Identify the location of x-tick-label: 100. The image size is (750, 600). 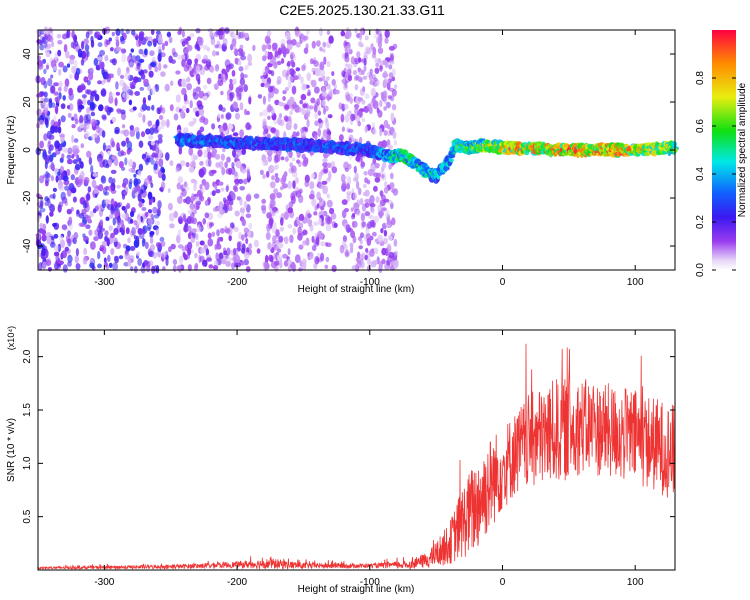
(635, 282).